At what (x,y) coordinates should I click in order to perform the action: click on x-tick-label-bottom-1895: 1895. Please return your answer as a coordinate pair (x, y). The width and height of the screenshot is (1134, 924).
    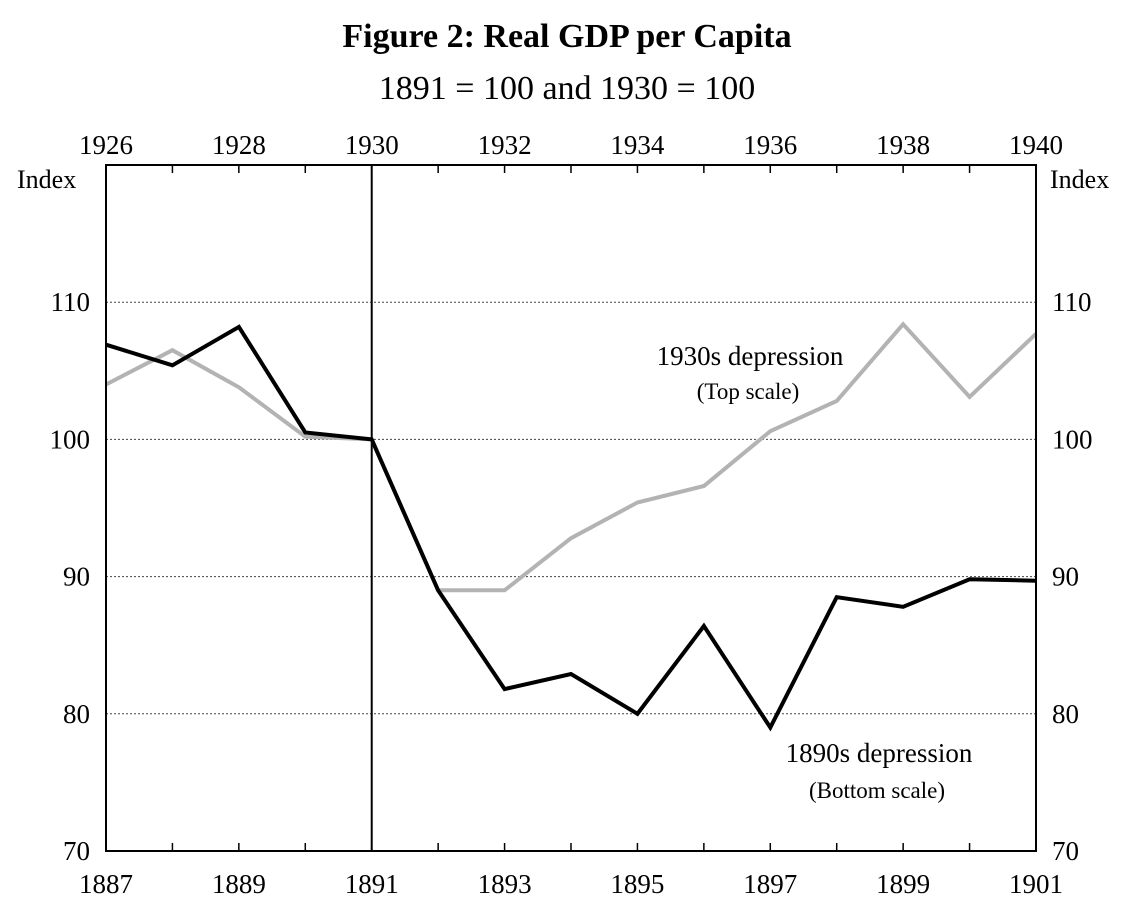
    Looking at the image, I should click on (637, 884).